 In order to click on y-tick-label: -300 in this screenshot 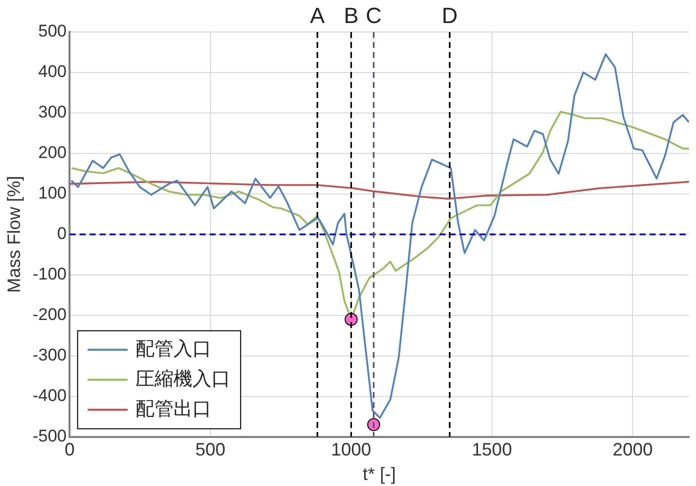, I will do `click(49, 355)`.